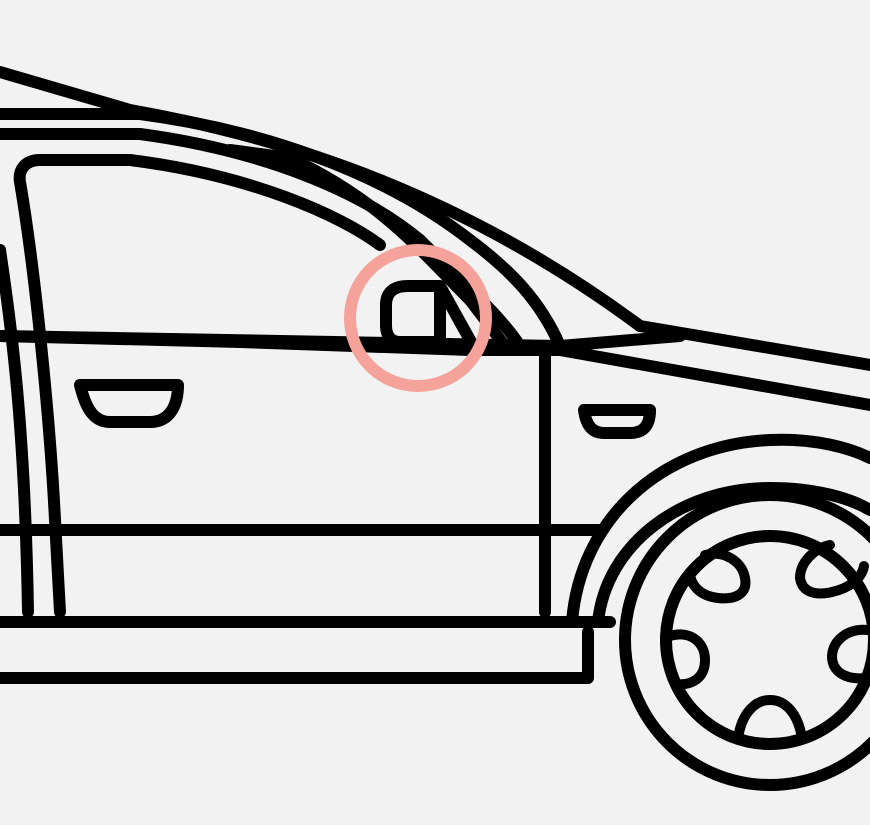 The height and width of the screenshot is (825, 870). Describe the element at coordinates (297, 655) in the screenshot. I see `rocker-panel` at that location.